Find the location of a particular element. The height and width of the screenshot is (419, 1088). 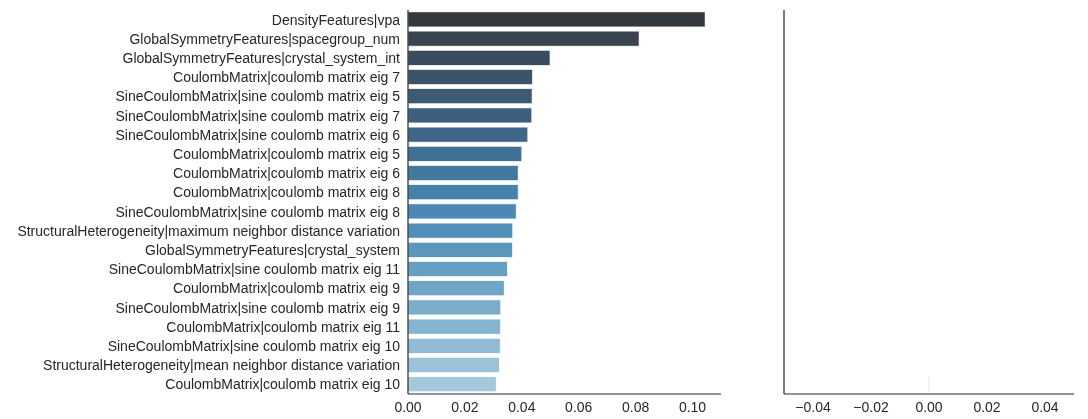

y-tick-label: SineCoulombMatrix|sine coulomb matrix eig 10 is located at coordinates (254, 345).